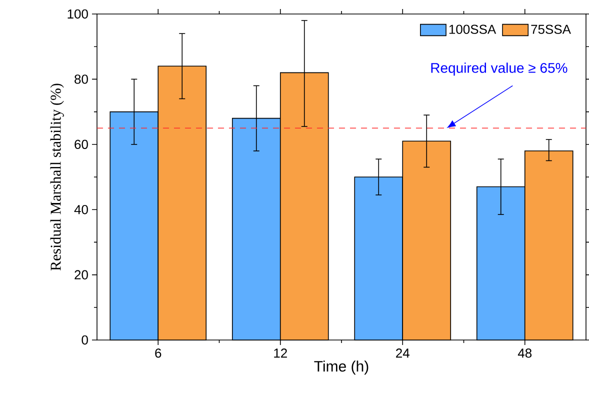 The height and width of the screenshot is (403, 589). Describe the element at coordinates (78, 14) in the screenshot. I see `y-tick-label: 100` at that location.